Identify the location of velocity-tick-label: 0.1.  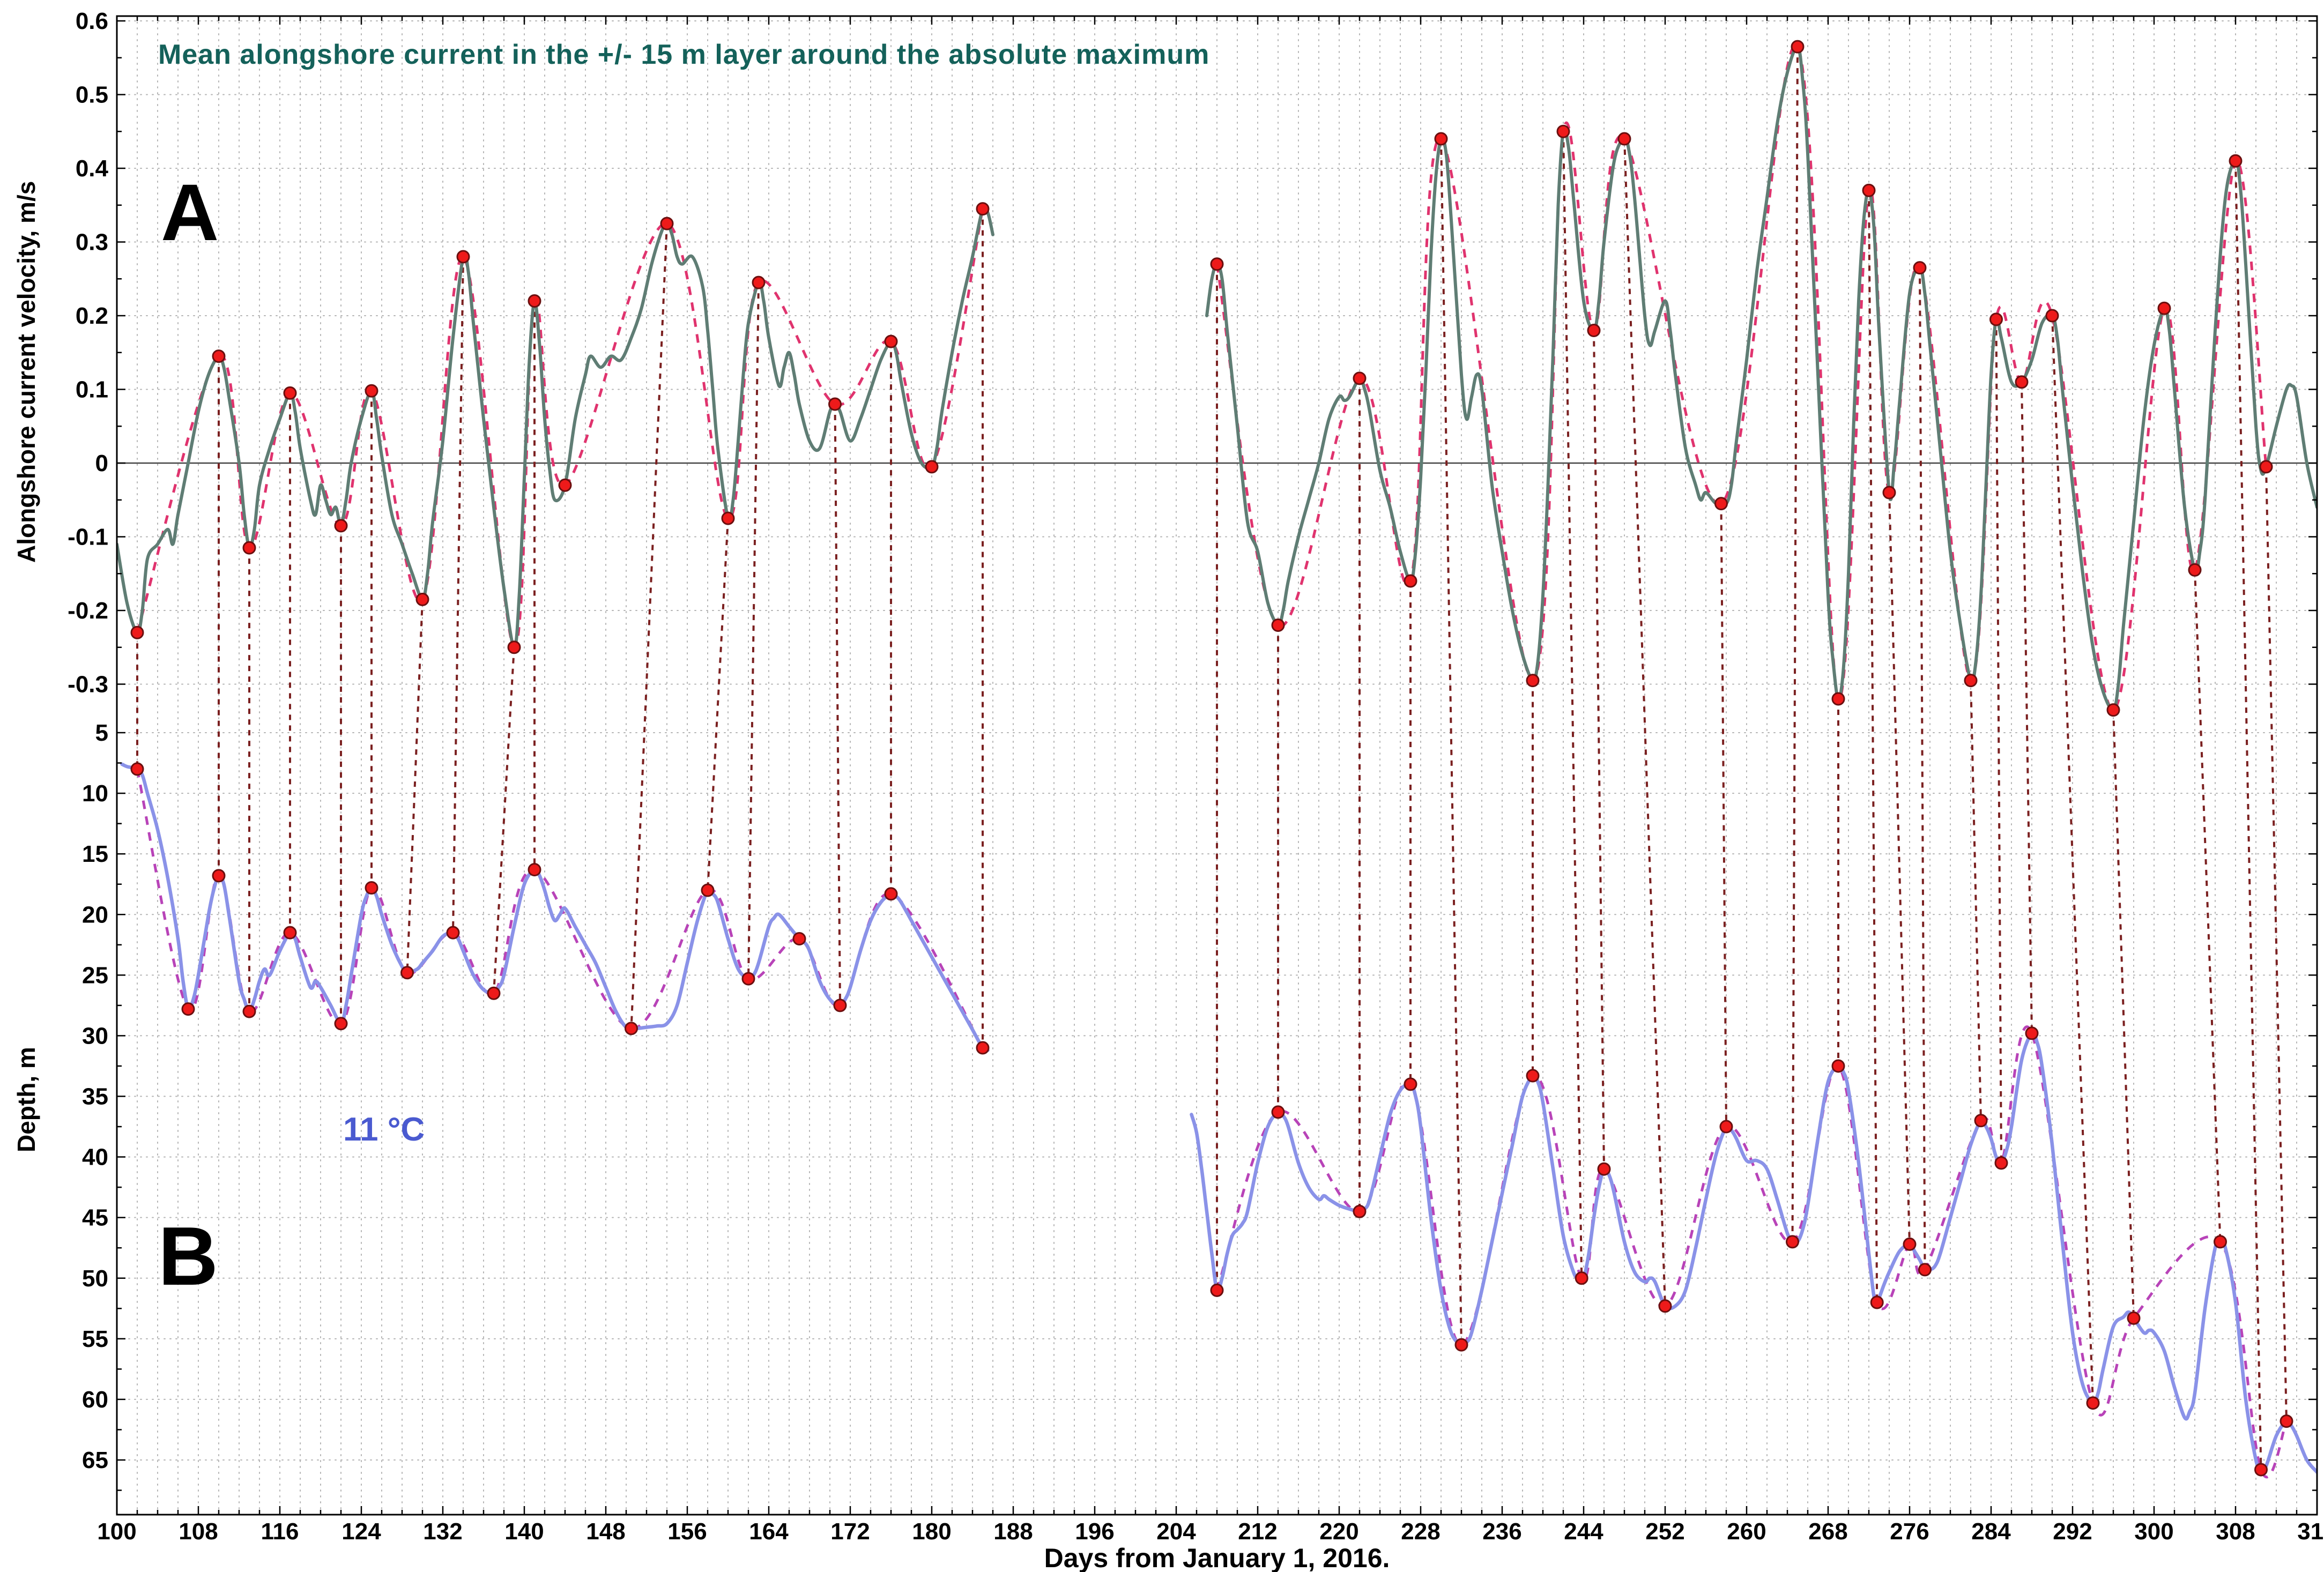
(92, 390).